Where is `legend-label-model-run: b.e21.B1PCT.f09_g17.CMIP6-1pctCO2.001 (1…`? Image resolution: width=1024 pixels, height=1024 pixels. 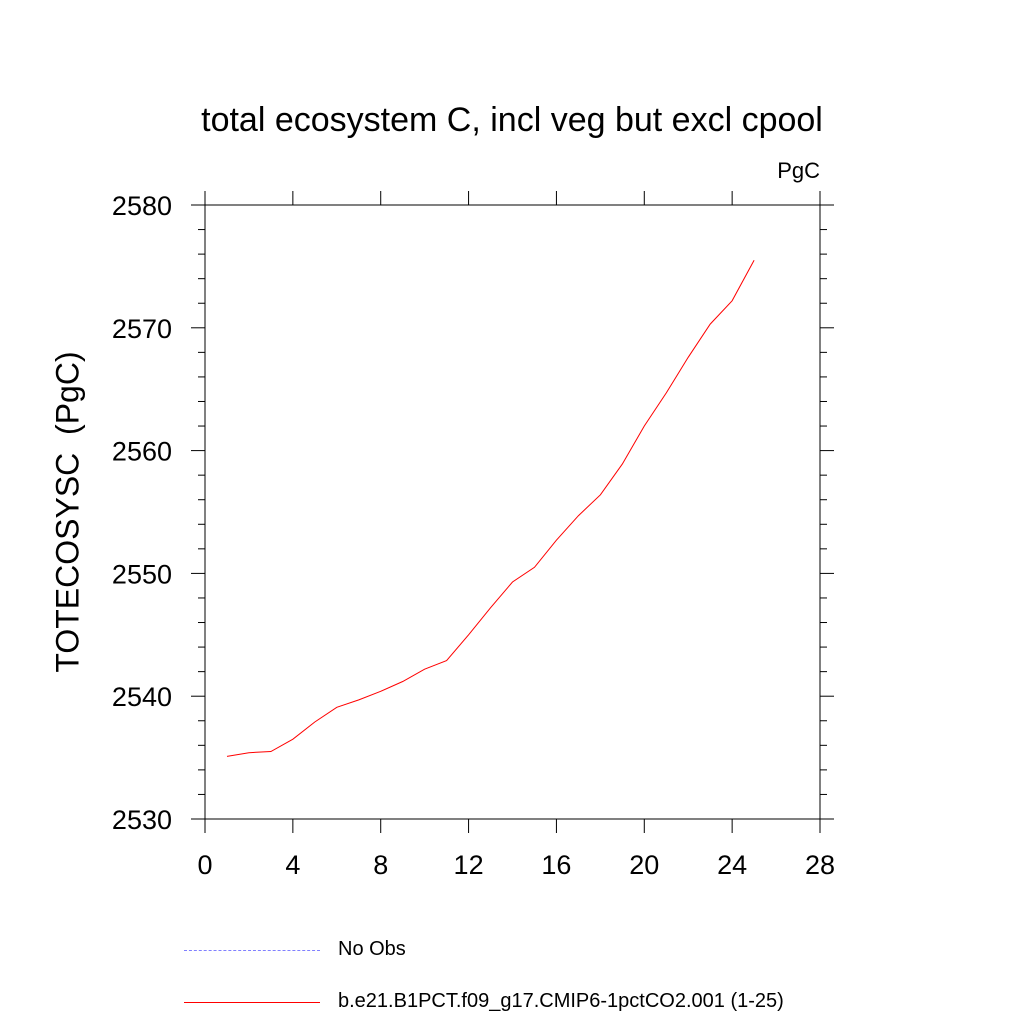 legend-label-model-run: b.e21.B1PCT.f09_g17.CMIP6-1pctCO2.001 (1… is located at coordinates (561, 1001).